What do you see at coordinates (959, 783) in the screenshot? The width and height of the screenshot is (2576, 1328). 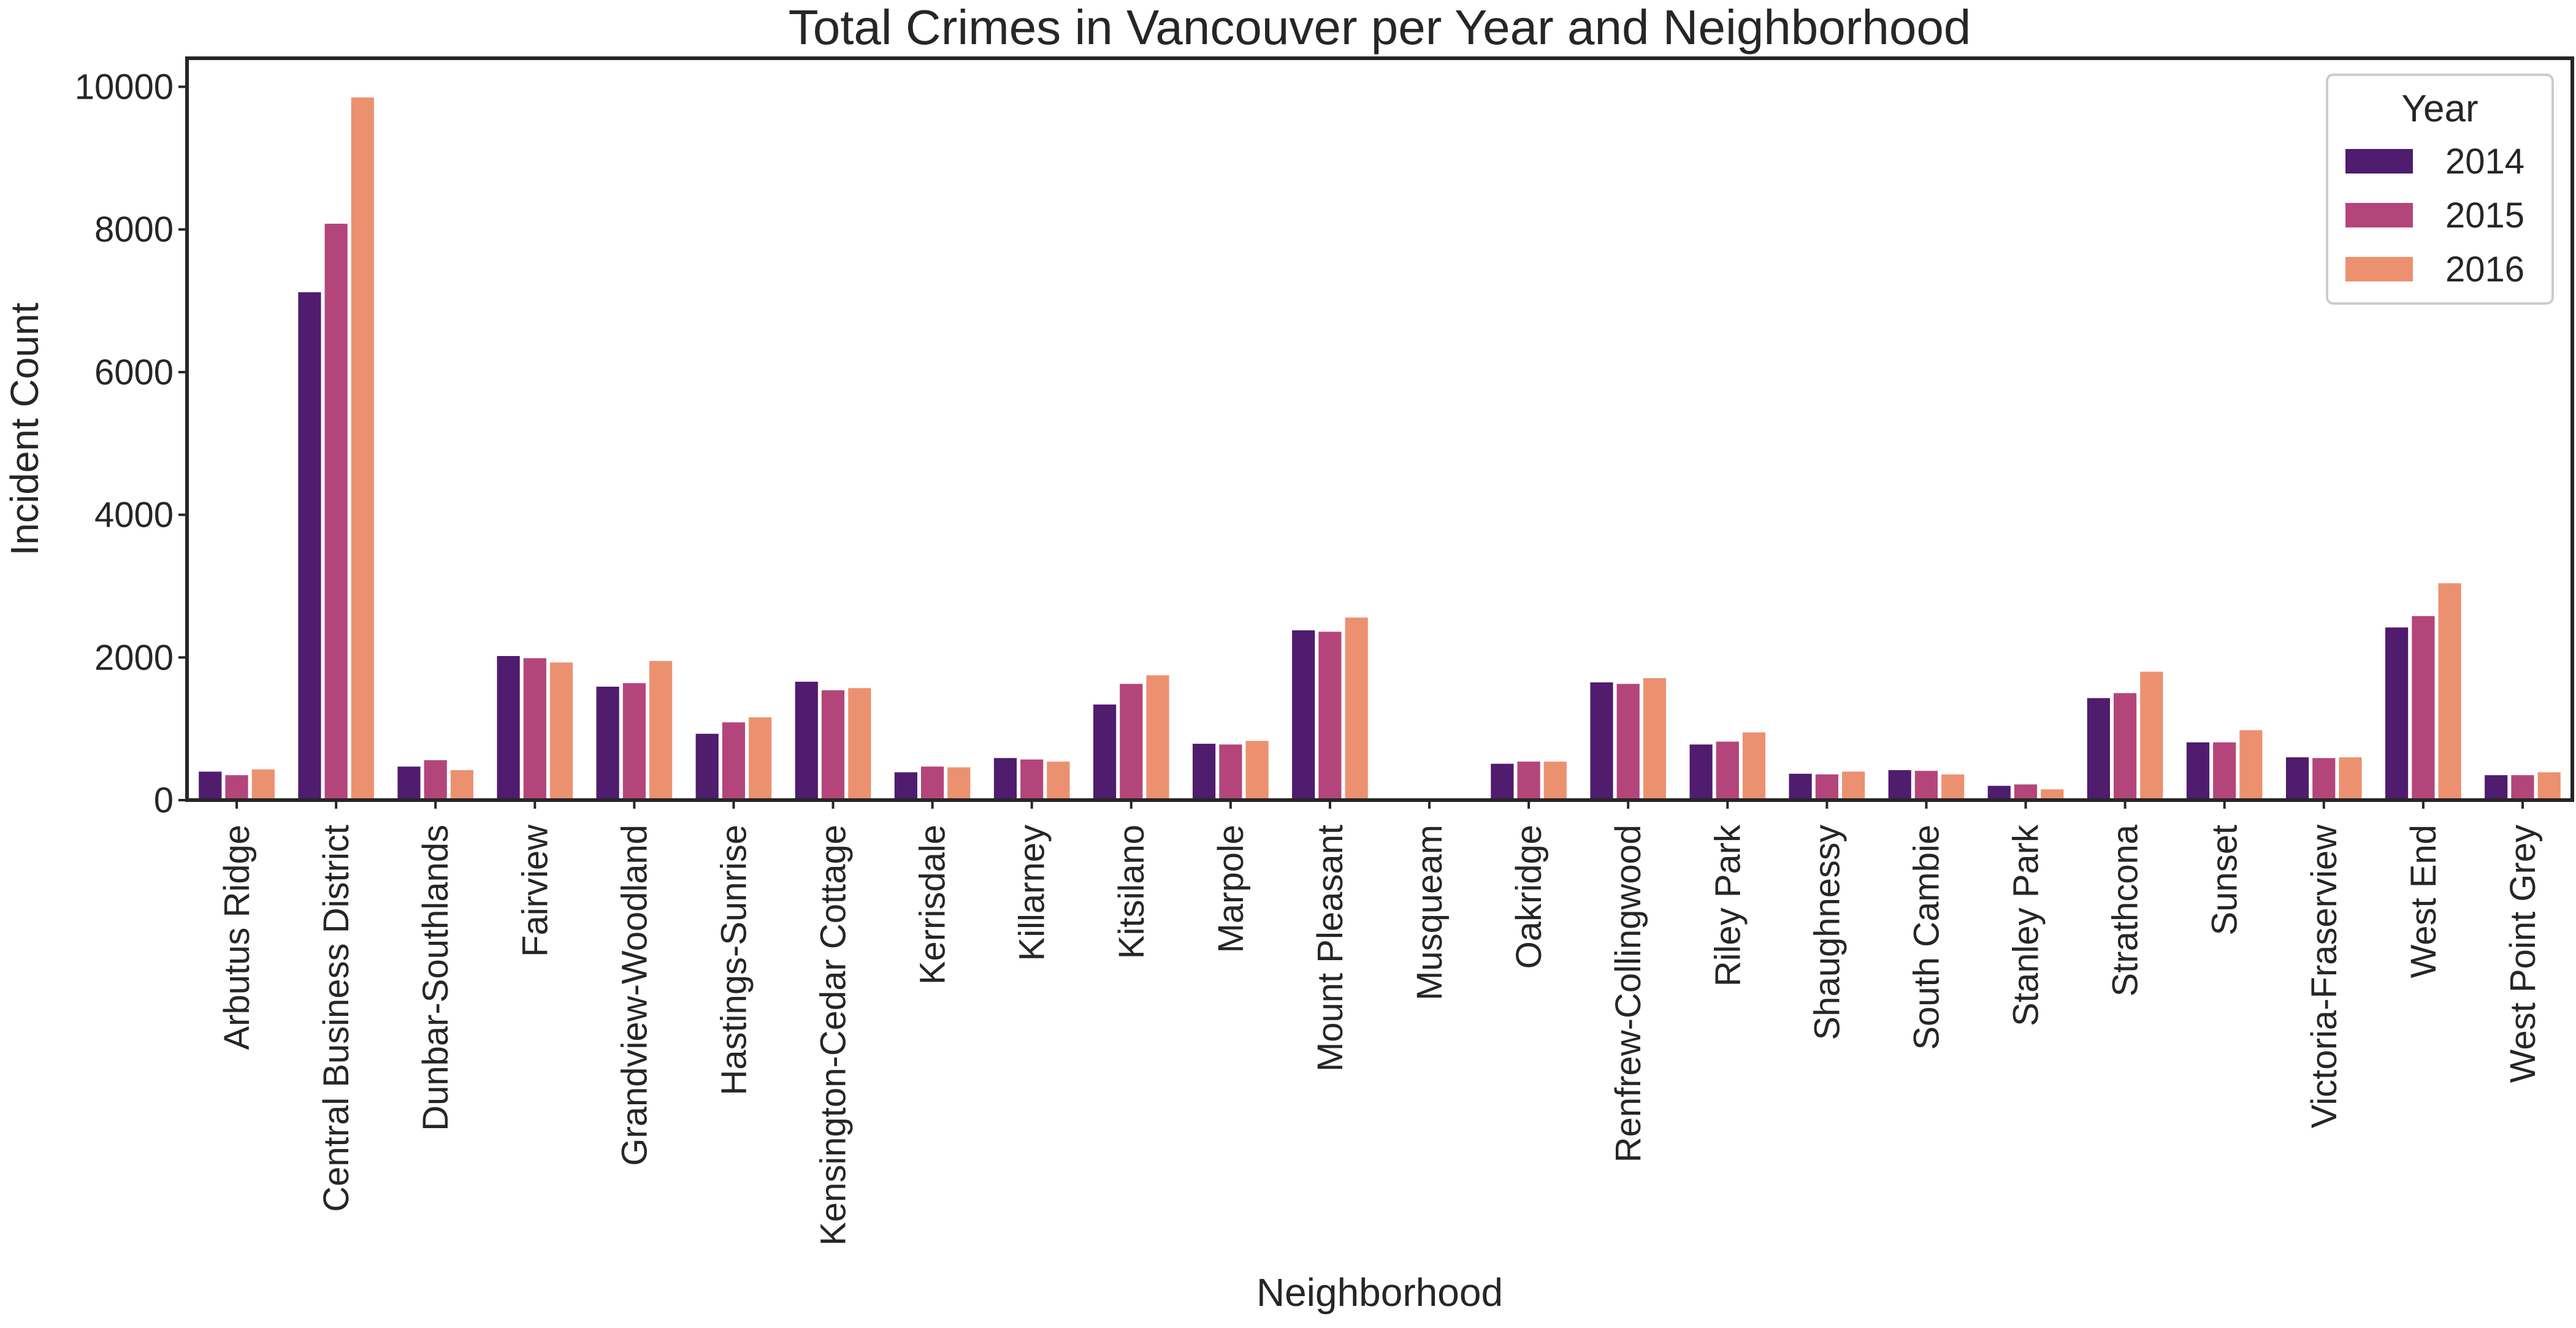 I see `bar-kerrisdale-2016` at bounding box center [959, 783].